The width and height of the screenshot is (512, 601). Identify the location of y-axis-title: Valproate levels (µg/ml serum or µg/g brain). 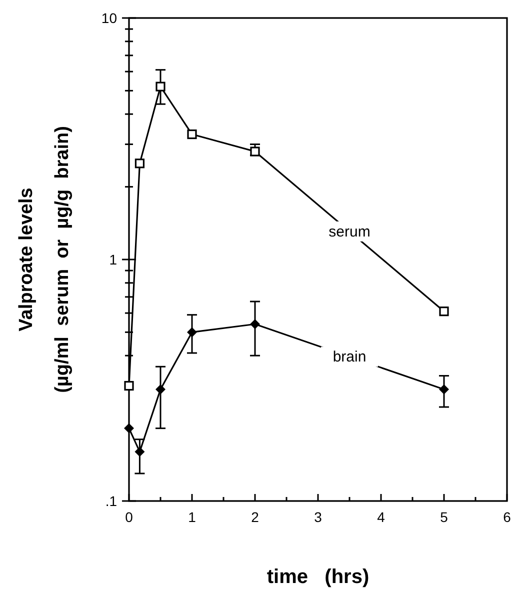
(44, 259).